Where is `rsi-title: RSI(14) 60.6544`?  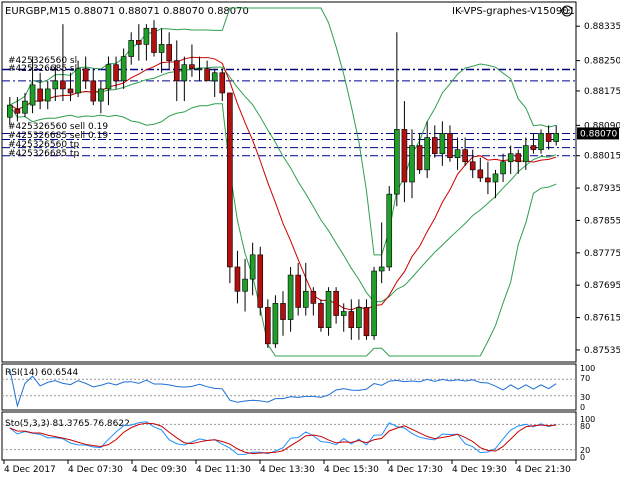 rsi-title: RSI(14) 60.6544 is located at coordinates (41, 373).